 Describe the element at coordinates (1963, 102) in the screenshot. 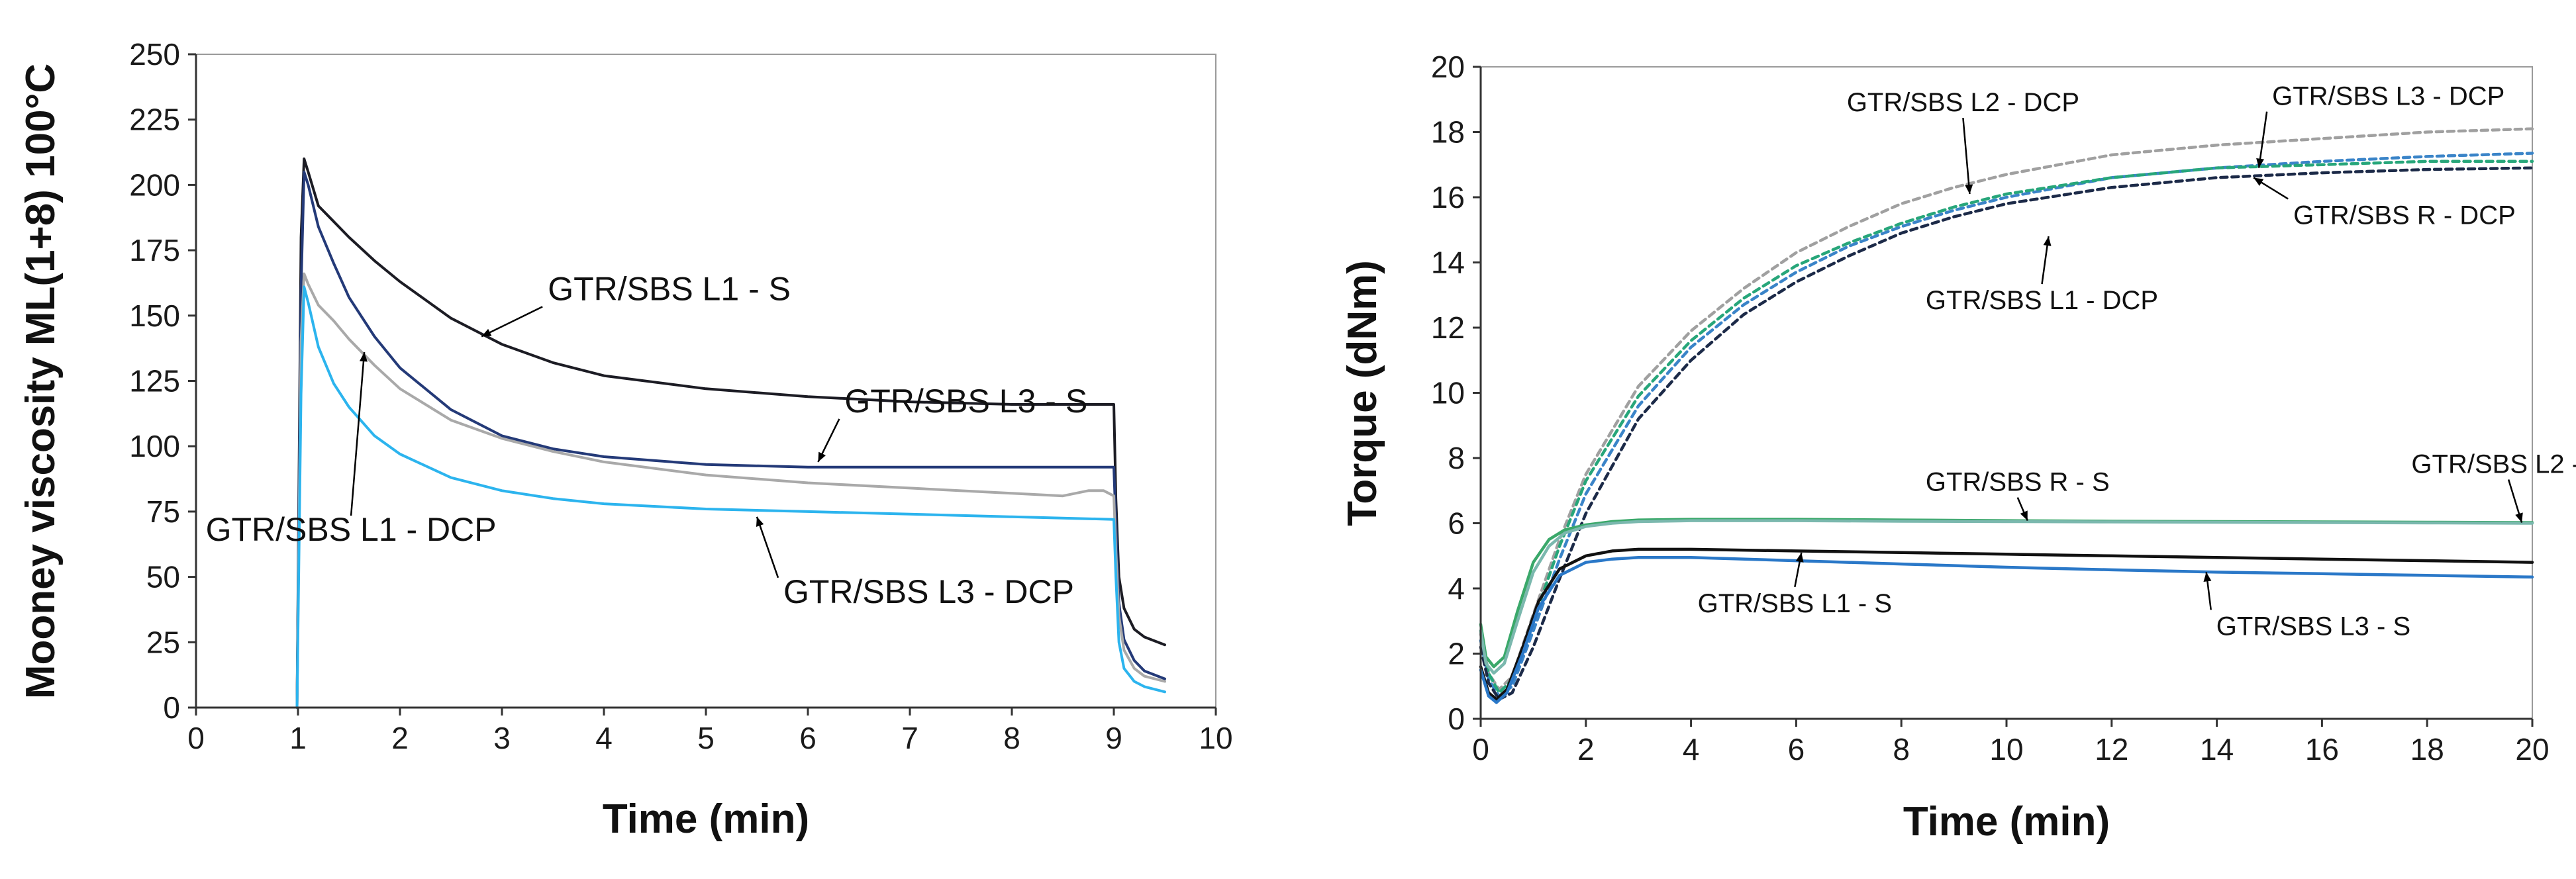

I see `annotation-label-gtr-sbs-l2-dcp: GTR/SBS L2 - DCP` at that location.